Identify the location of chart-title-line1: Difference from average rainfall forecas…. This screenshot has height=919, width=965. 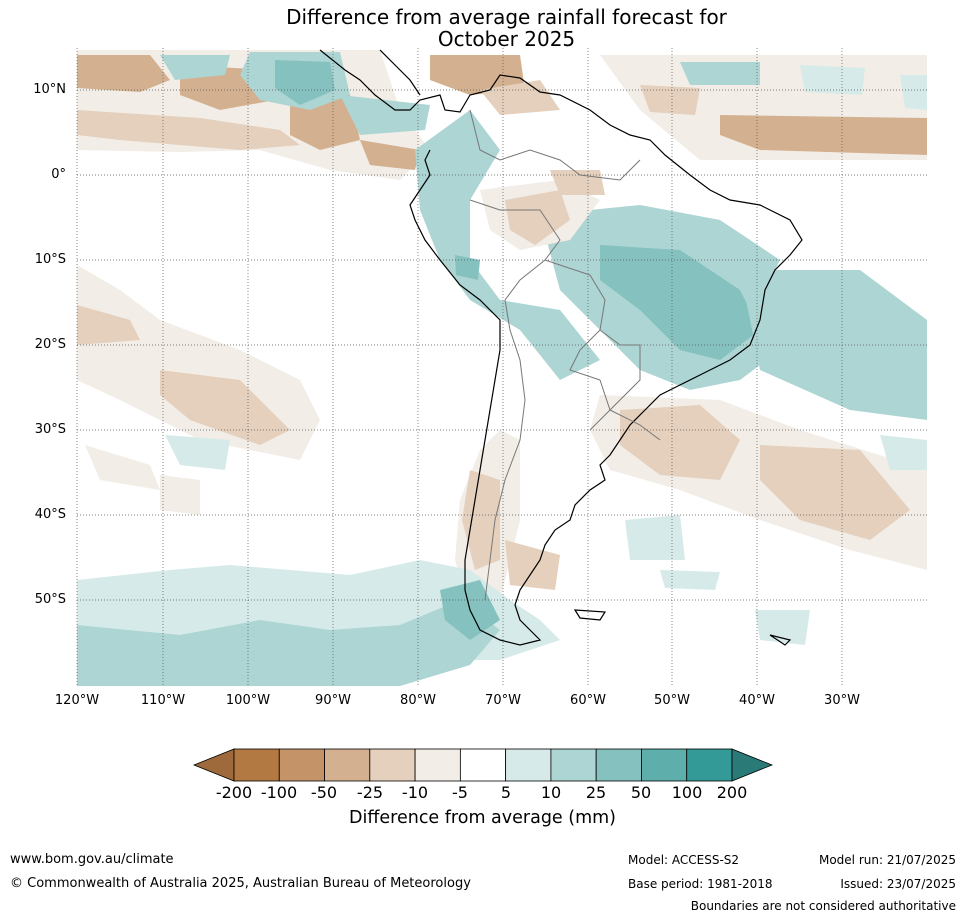
(506, 17).